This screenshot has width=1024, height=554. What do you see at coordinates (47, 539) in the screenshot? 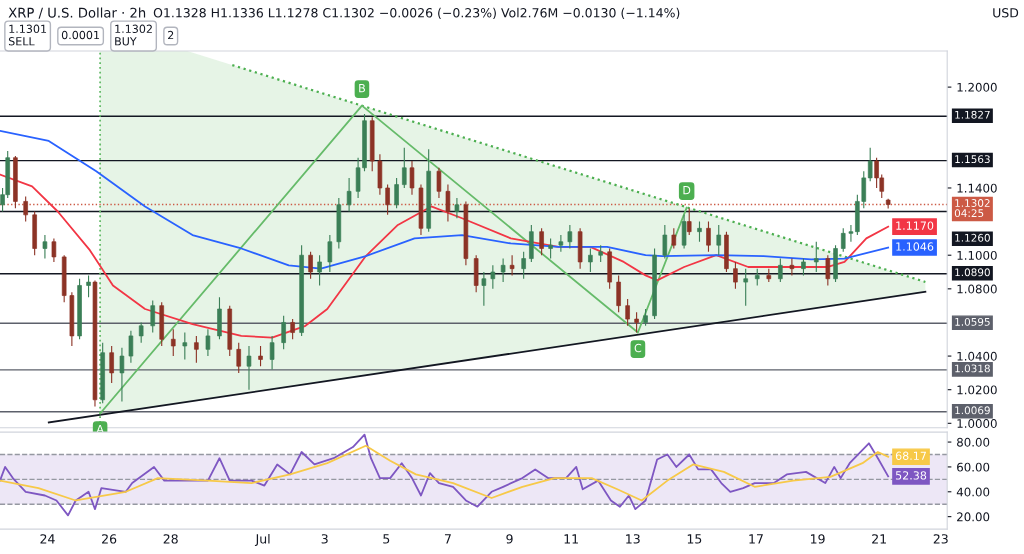
I see `x-tick-label: 24` at bounding box center [47, 539].